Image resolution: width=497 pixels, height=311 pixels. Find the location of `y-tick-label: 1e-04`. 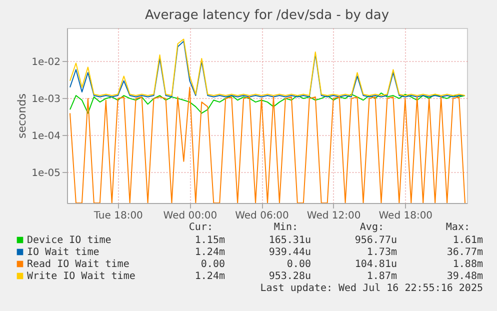

y-tick-label: 1e-04 is located at coordinates (46, 136).